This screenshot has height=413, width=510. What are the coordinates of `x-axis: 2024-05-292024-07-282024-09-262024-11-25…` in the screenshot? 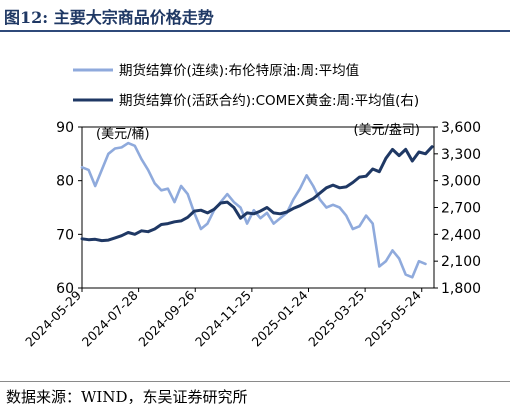 It's located at (223, 318).